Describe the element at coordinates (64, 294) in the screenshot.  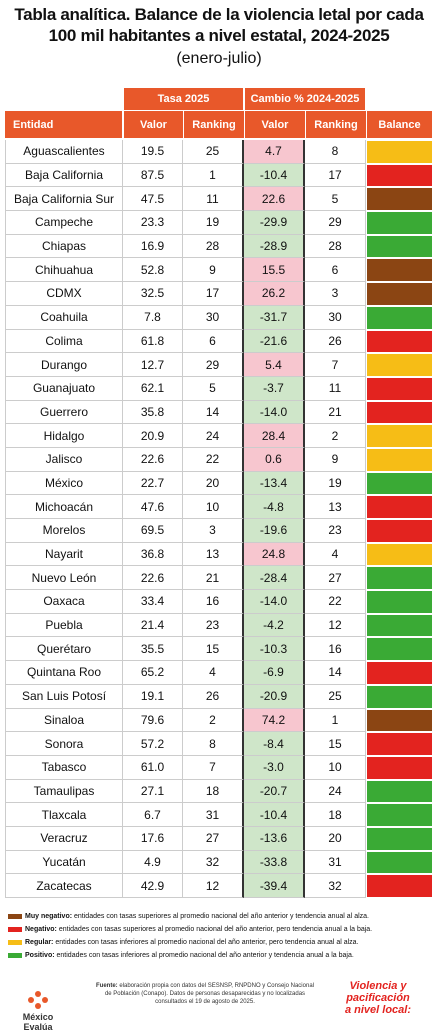
I see `entity: CDMX` at that location.